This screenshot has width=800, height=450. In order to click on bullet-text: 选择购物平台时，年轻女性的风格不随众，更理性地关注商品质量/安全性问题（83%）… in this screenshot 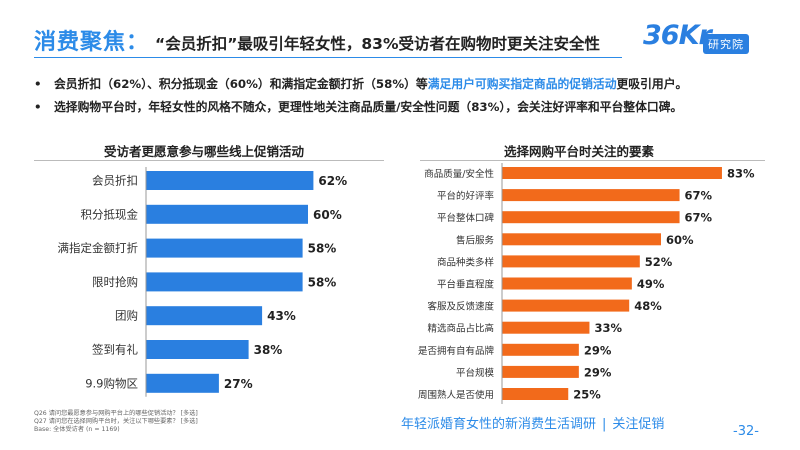, I will do `click(368, 107)`.